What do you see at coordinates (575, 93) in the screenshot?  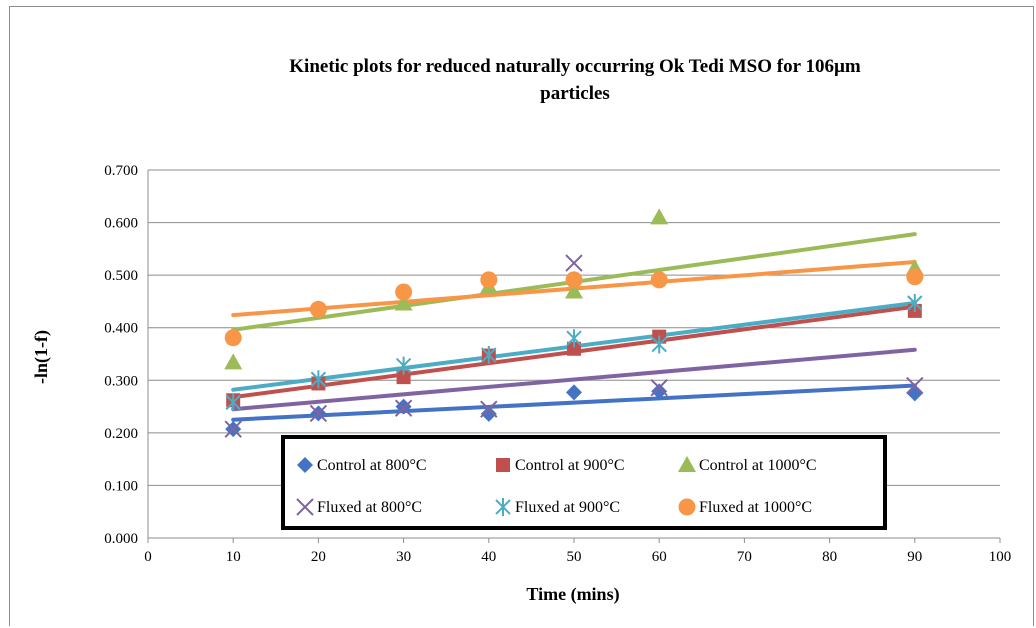 I see `chart-title-line-2: particles` at bounding box center [575, 93].